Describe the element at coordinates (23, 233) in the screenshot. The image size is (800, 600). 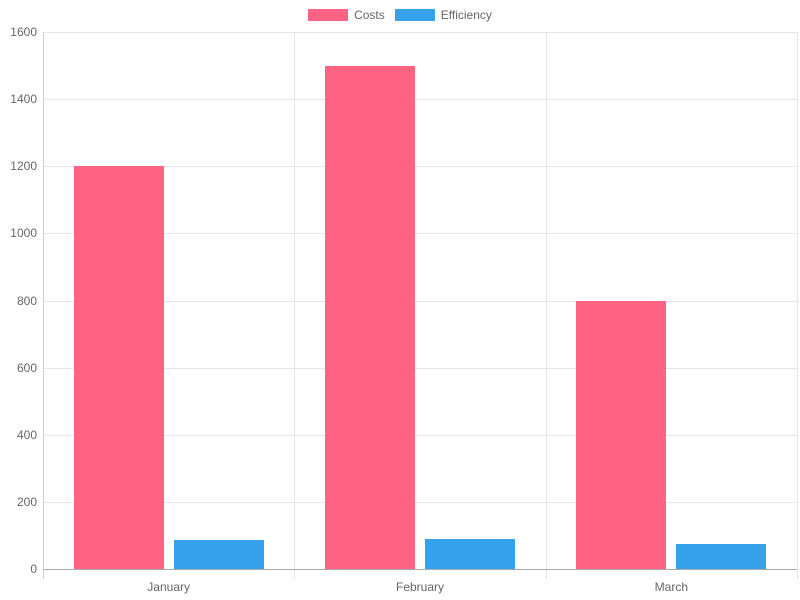
I see `y-tick-label: 1000` at that location.